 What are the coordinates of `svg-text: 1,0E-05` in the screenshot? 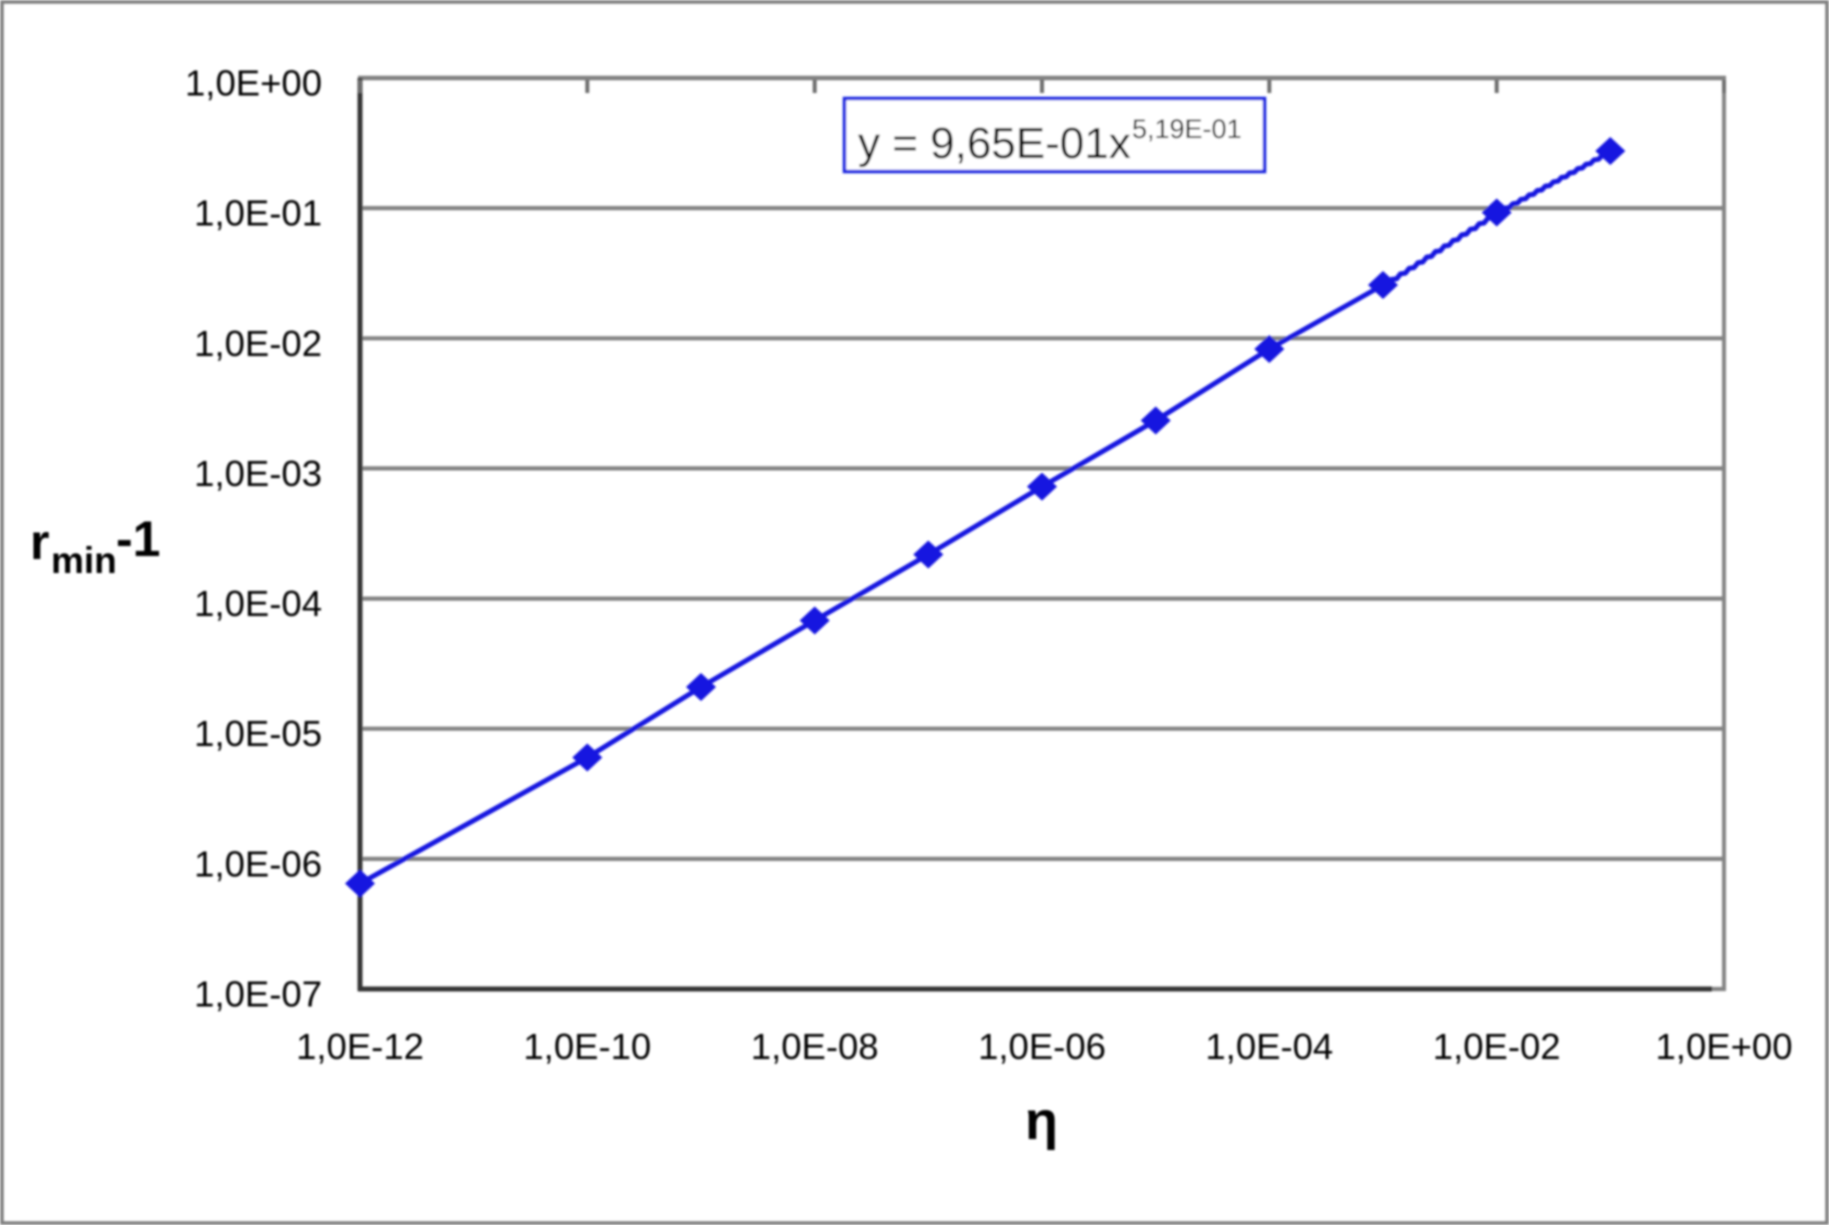 It's located at (258, 733).